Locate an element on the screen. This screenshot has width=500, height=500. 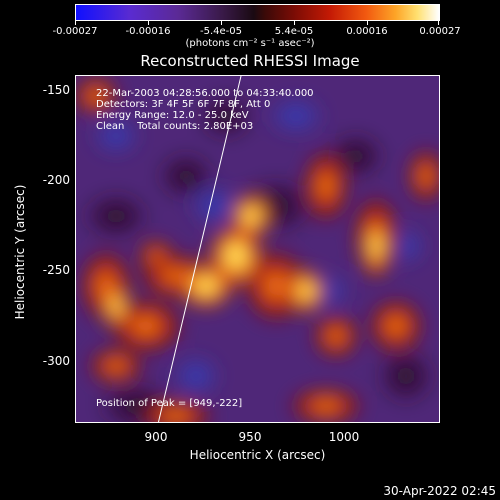
colorbar-unit-label: (photons cm⁻² s⁻¹ asec⁻²) is located at coordinates (250, 43).